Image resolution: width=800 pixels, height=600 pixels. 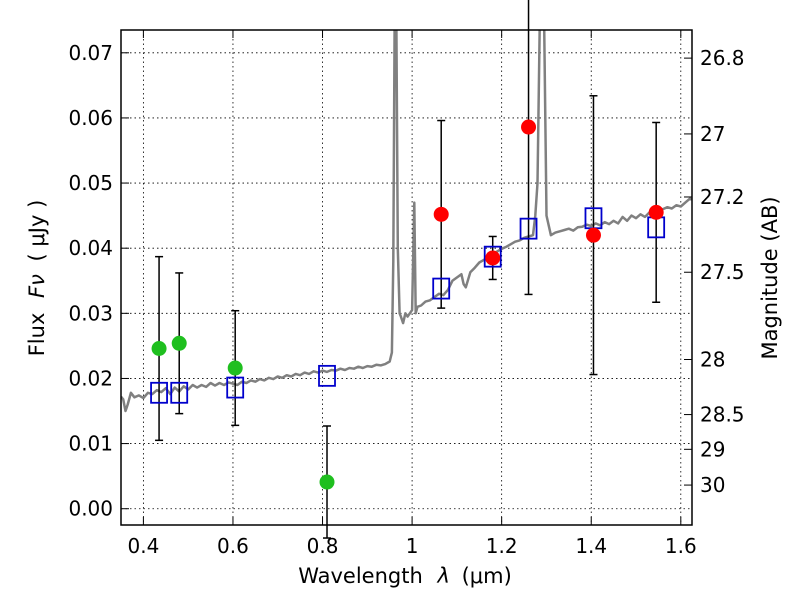 What do you see at coordinates (90, 248) in the screenshot?
I see `y-tick-label: 0.04` at bounding box center [90, 248].